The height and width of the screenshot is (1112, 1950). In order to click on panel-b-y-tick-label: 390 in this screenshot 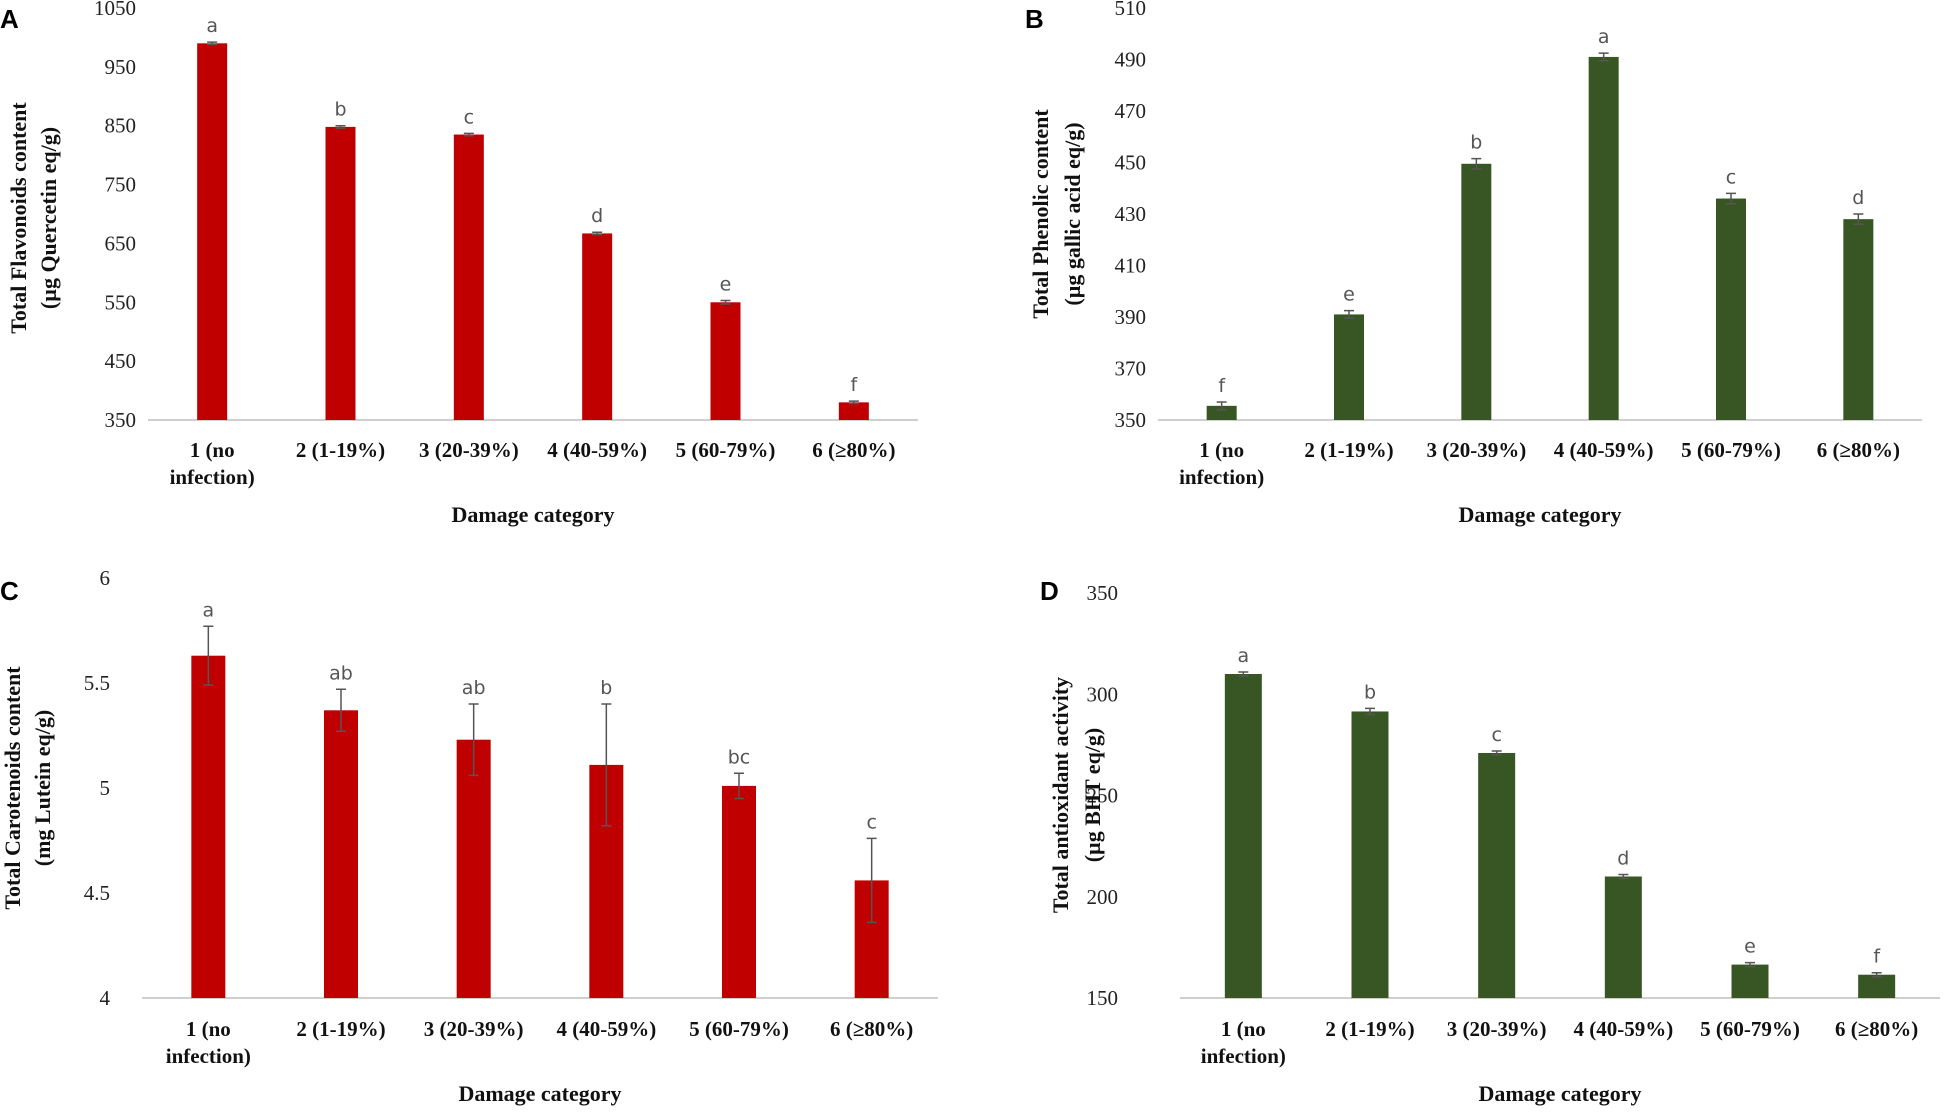, I will do `click(1131, 317)`.